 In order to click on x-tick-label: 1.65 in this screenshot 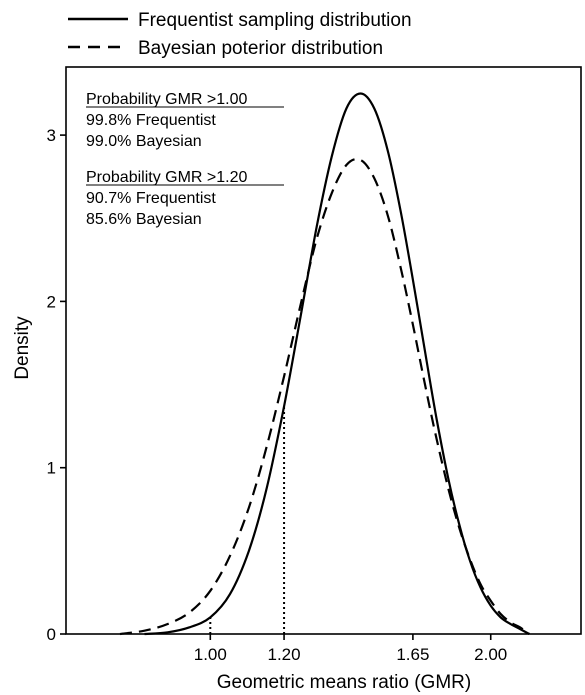, I will do `click(412, 654)`.